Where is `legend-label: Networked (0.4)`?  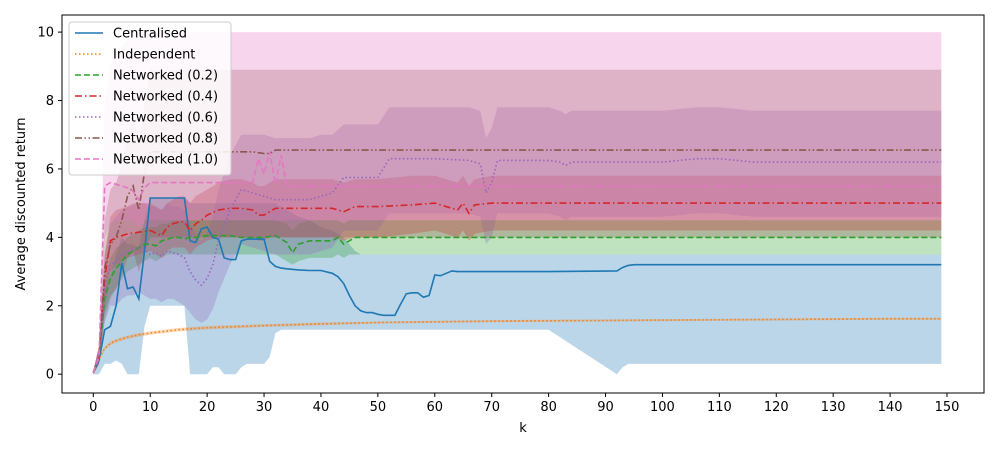
legend-label: Networked (0.4) is located at coordinates (165, 97).